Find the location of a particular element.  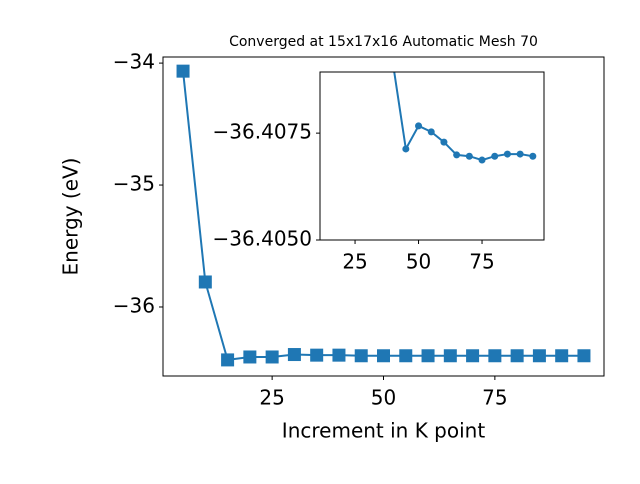

y-tick-label: −36.4075 is located at coordinates (262, 132).